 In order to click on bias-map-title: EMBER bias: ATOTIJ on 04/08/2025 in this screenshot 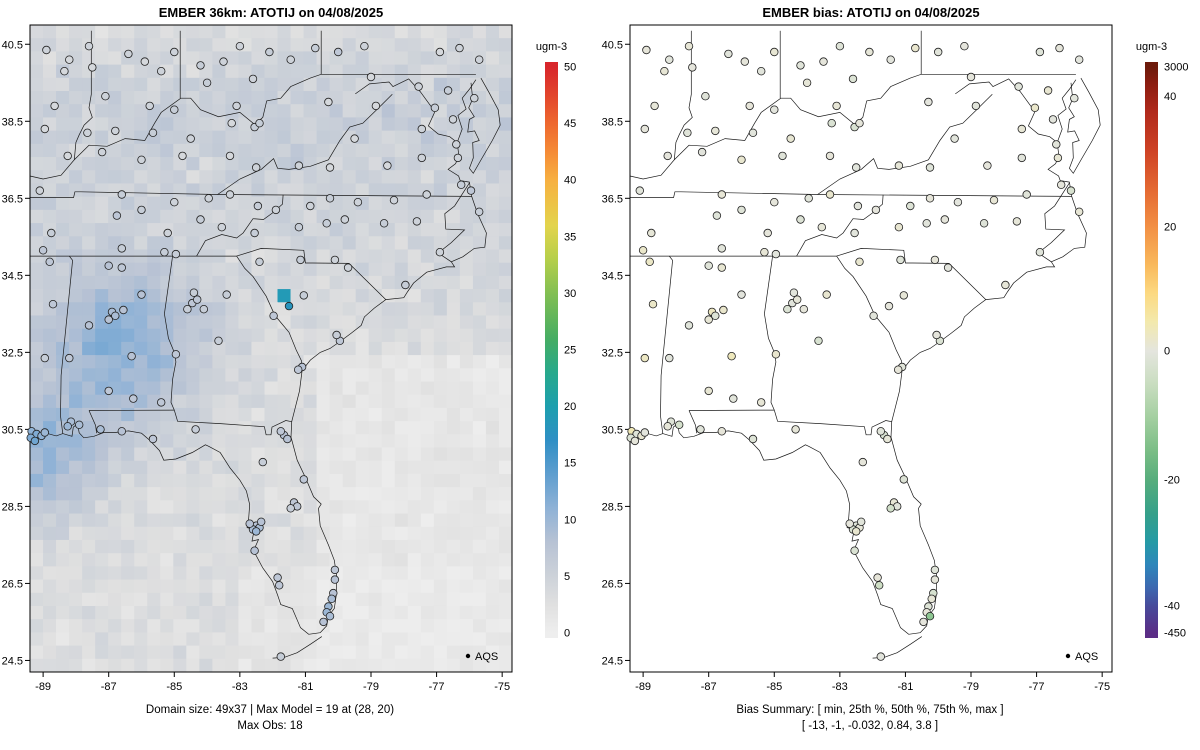, I will do `click(871, 12)`.